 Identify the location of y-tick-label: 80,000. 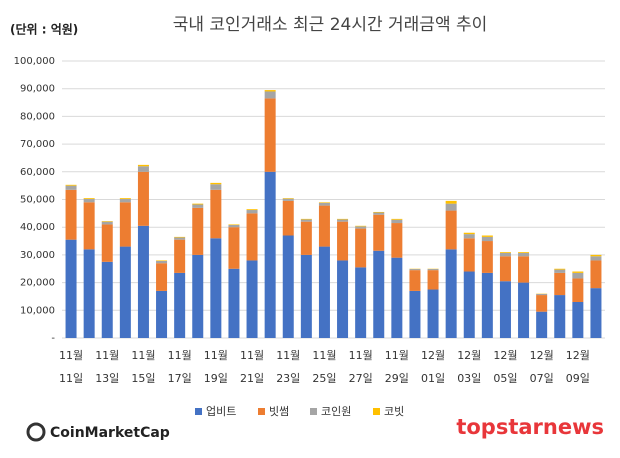
(37, 116).